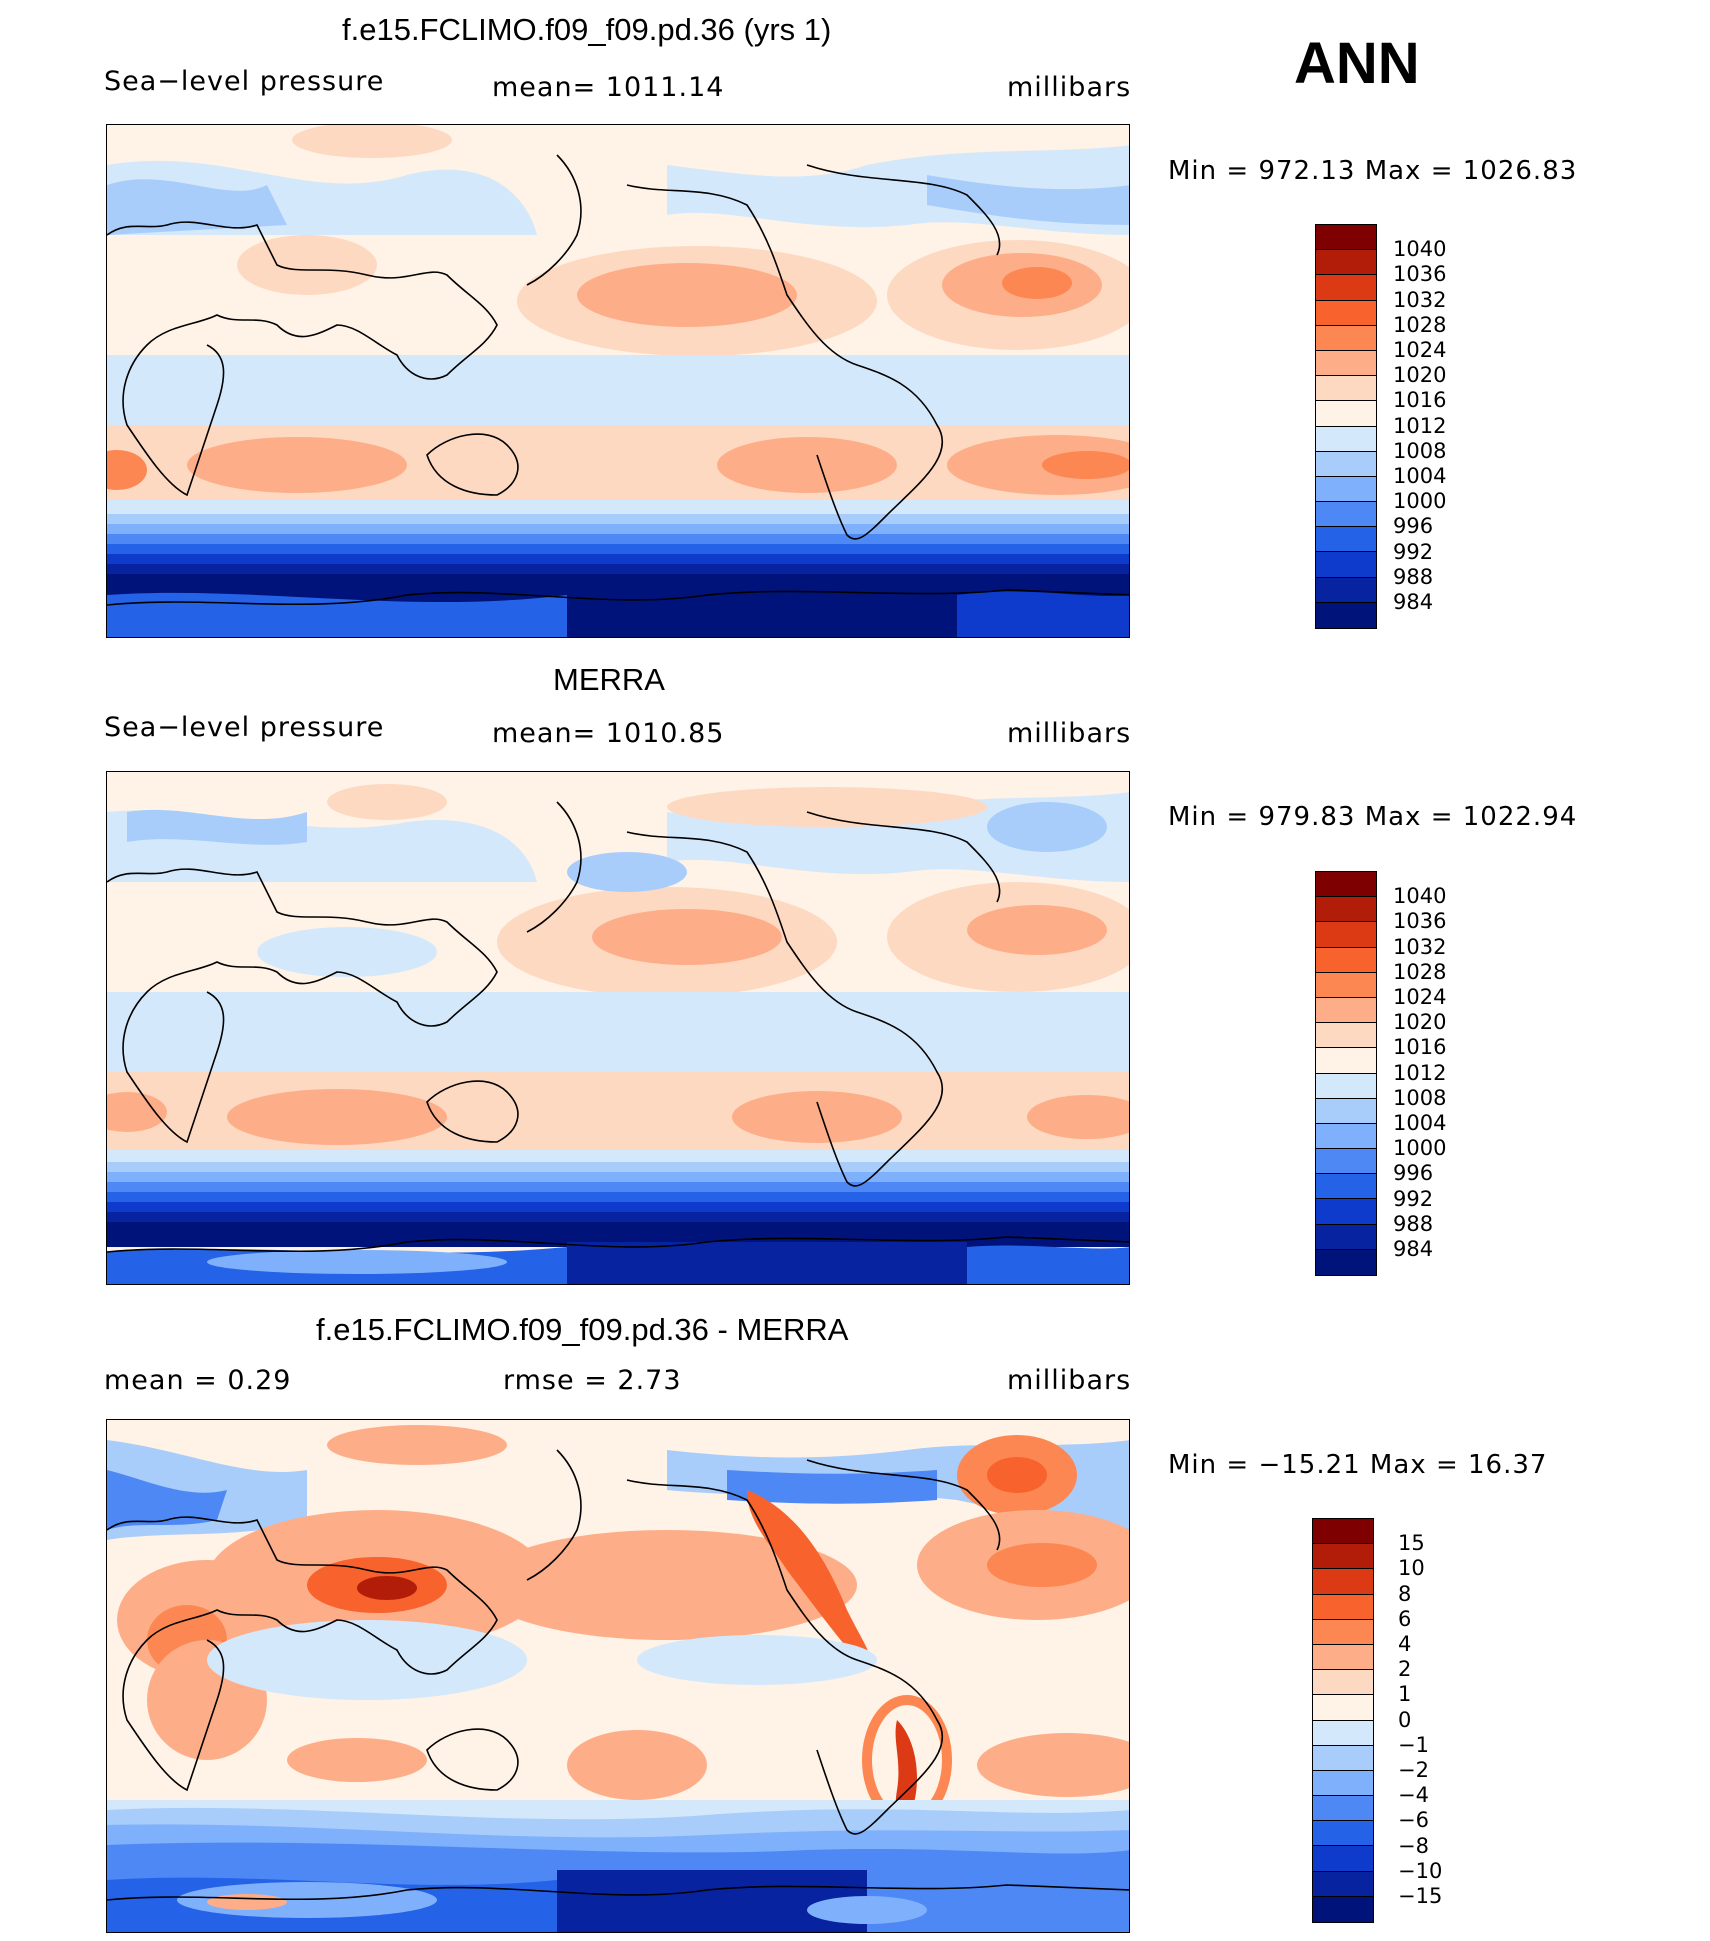 The width and height of the screenshot is (1710, 1941). I want to click on mean-label: mean= 1011.14, so click(608, 87).